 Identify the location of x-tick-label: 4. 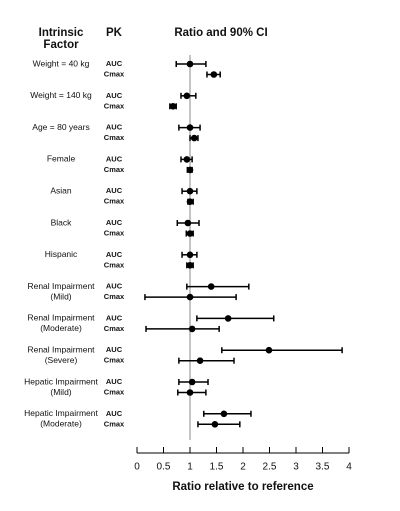
(349, 467).